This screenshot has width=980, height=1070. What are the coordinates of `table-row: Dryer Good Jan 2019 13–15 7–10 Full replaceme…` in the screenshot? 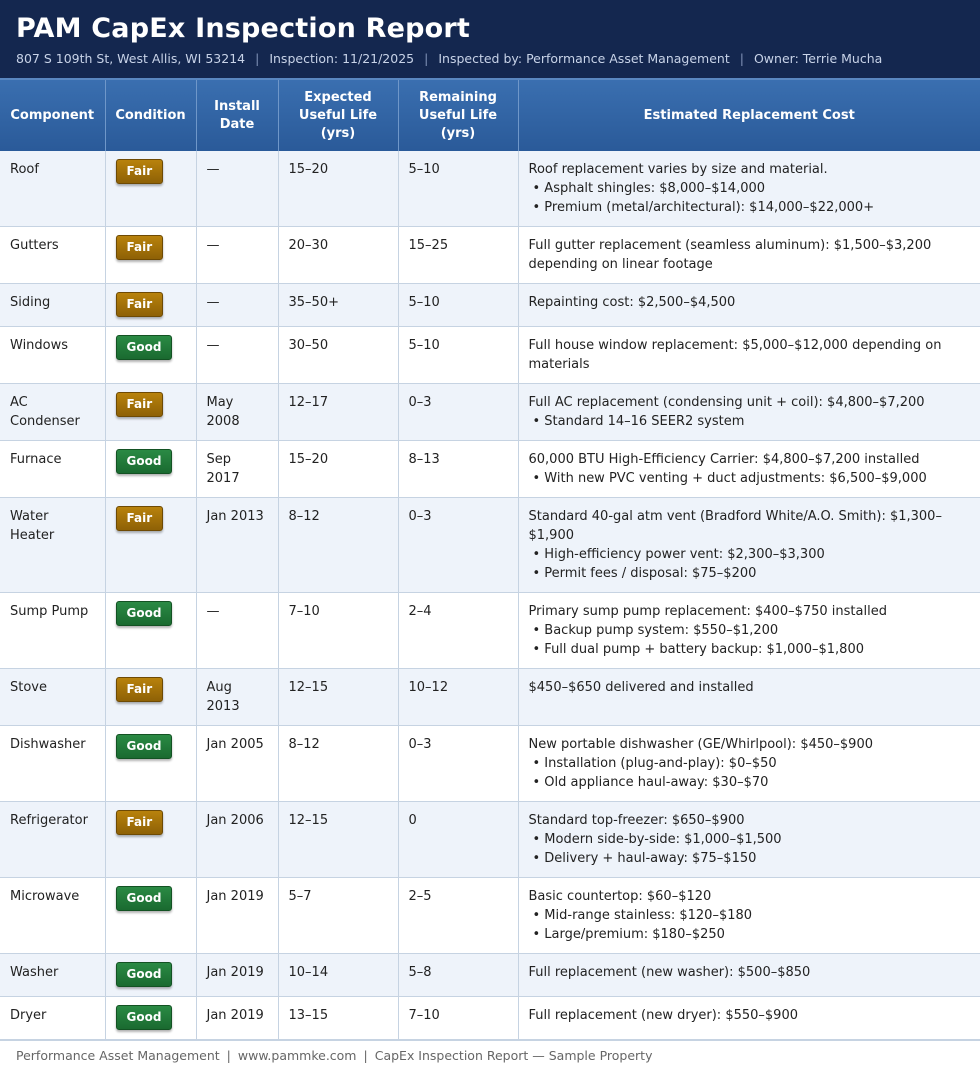 It's located at (490, 1018).